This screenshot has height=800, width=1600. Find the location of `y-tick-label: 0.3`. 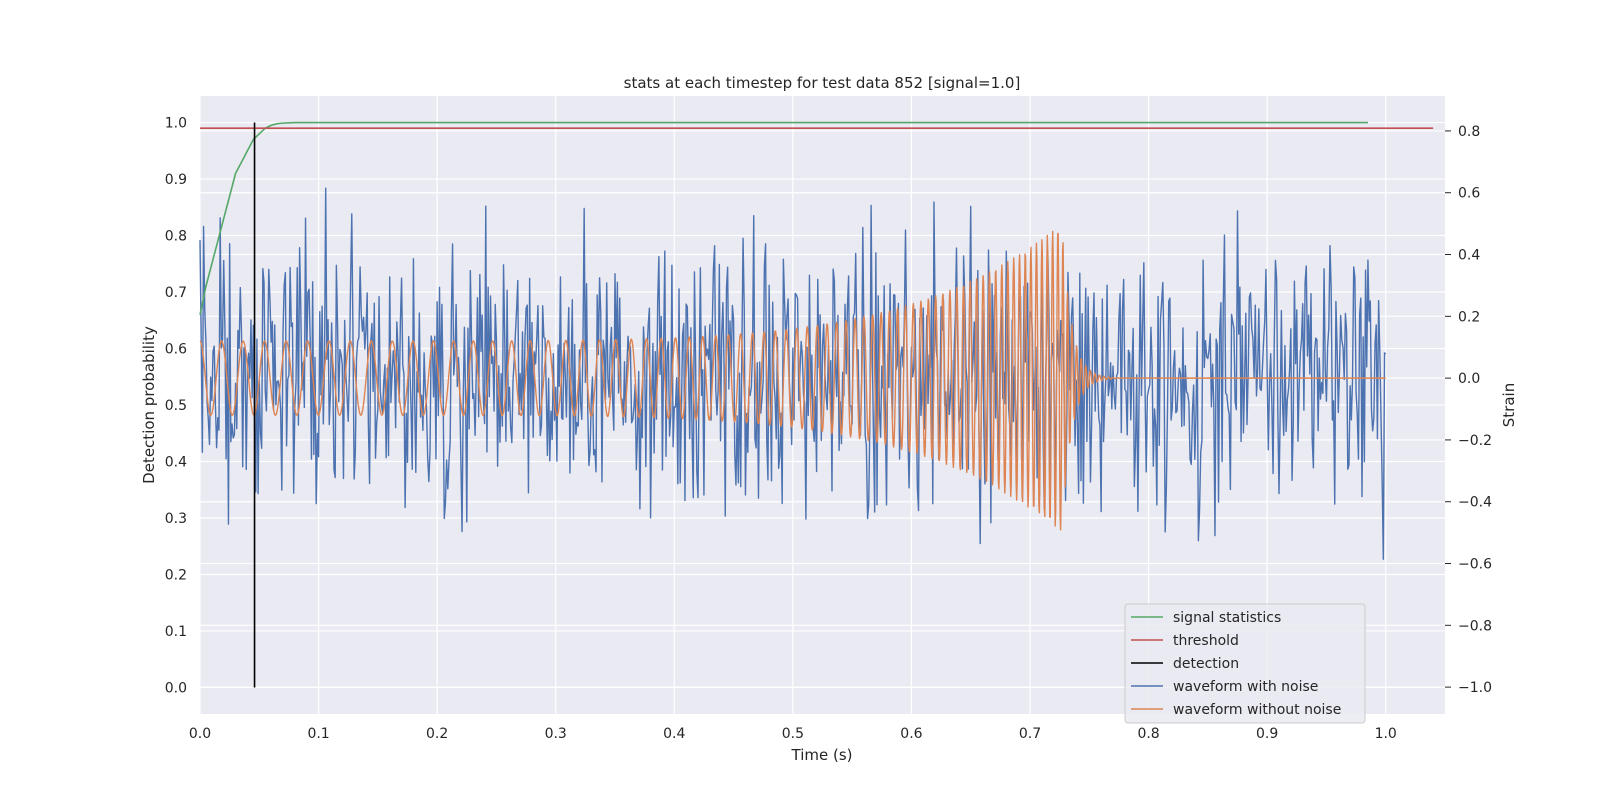

y-tick-label: 0.3 is located at coordinates (176, 519).